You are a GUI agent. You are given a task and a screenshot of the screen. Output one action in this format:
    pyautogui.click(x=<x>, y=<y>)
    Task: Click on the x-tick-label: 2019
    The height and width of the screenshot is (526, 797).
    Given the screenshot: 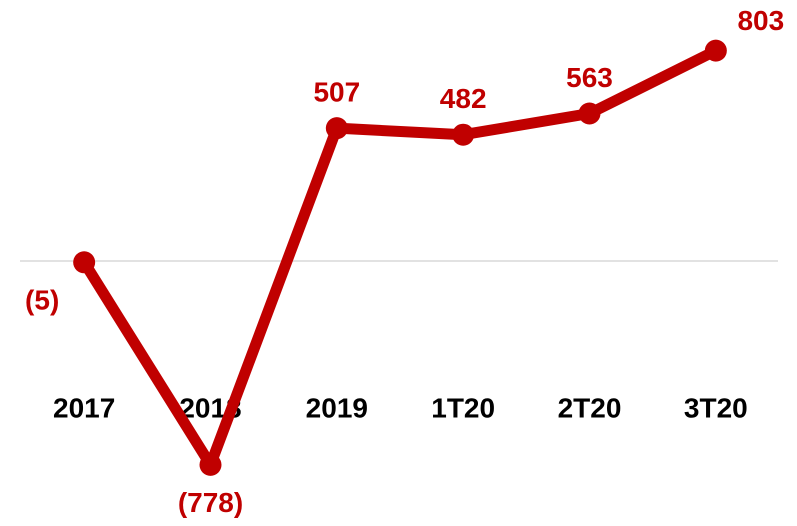 What is the action you would take?
    pyautogui.click(x=337, y=407)
    